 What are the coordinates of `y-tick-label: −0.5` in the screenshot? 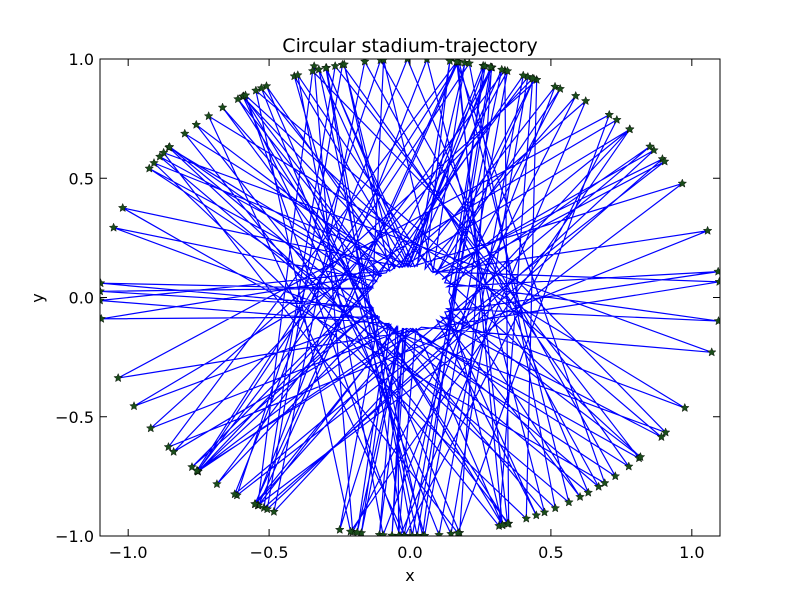 It's located at (74, 417).